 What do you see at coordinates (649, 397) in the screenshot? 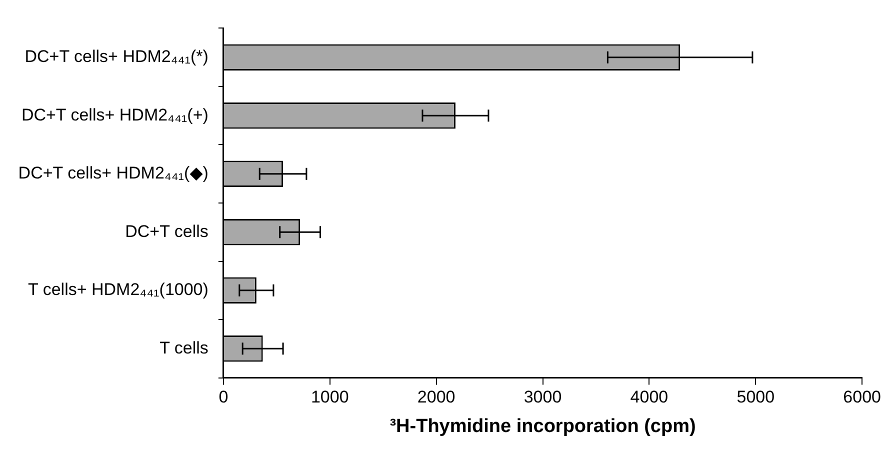
I see `x-tick-label: 4000` at bounding box center [649, 397].